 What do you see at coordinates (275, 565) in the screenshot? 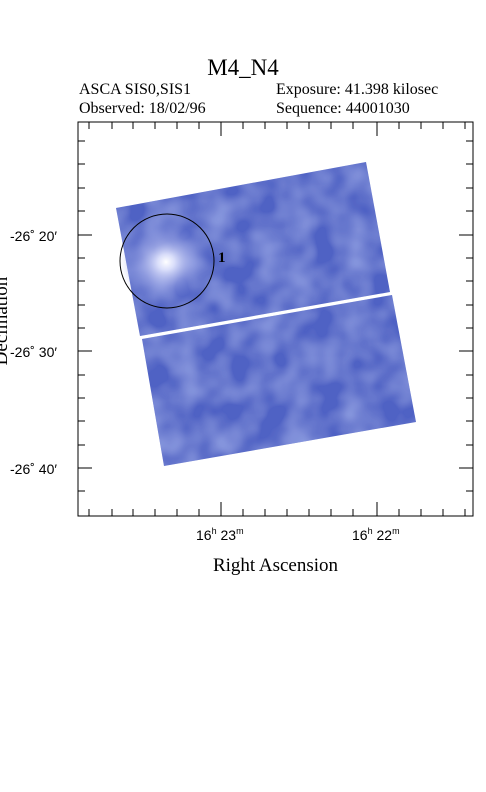
I see `x-axis-title: Right Ascension` at bounding box center [275, 565].